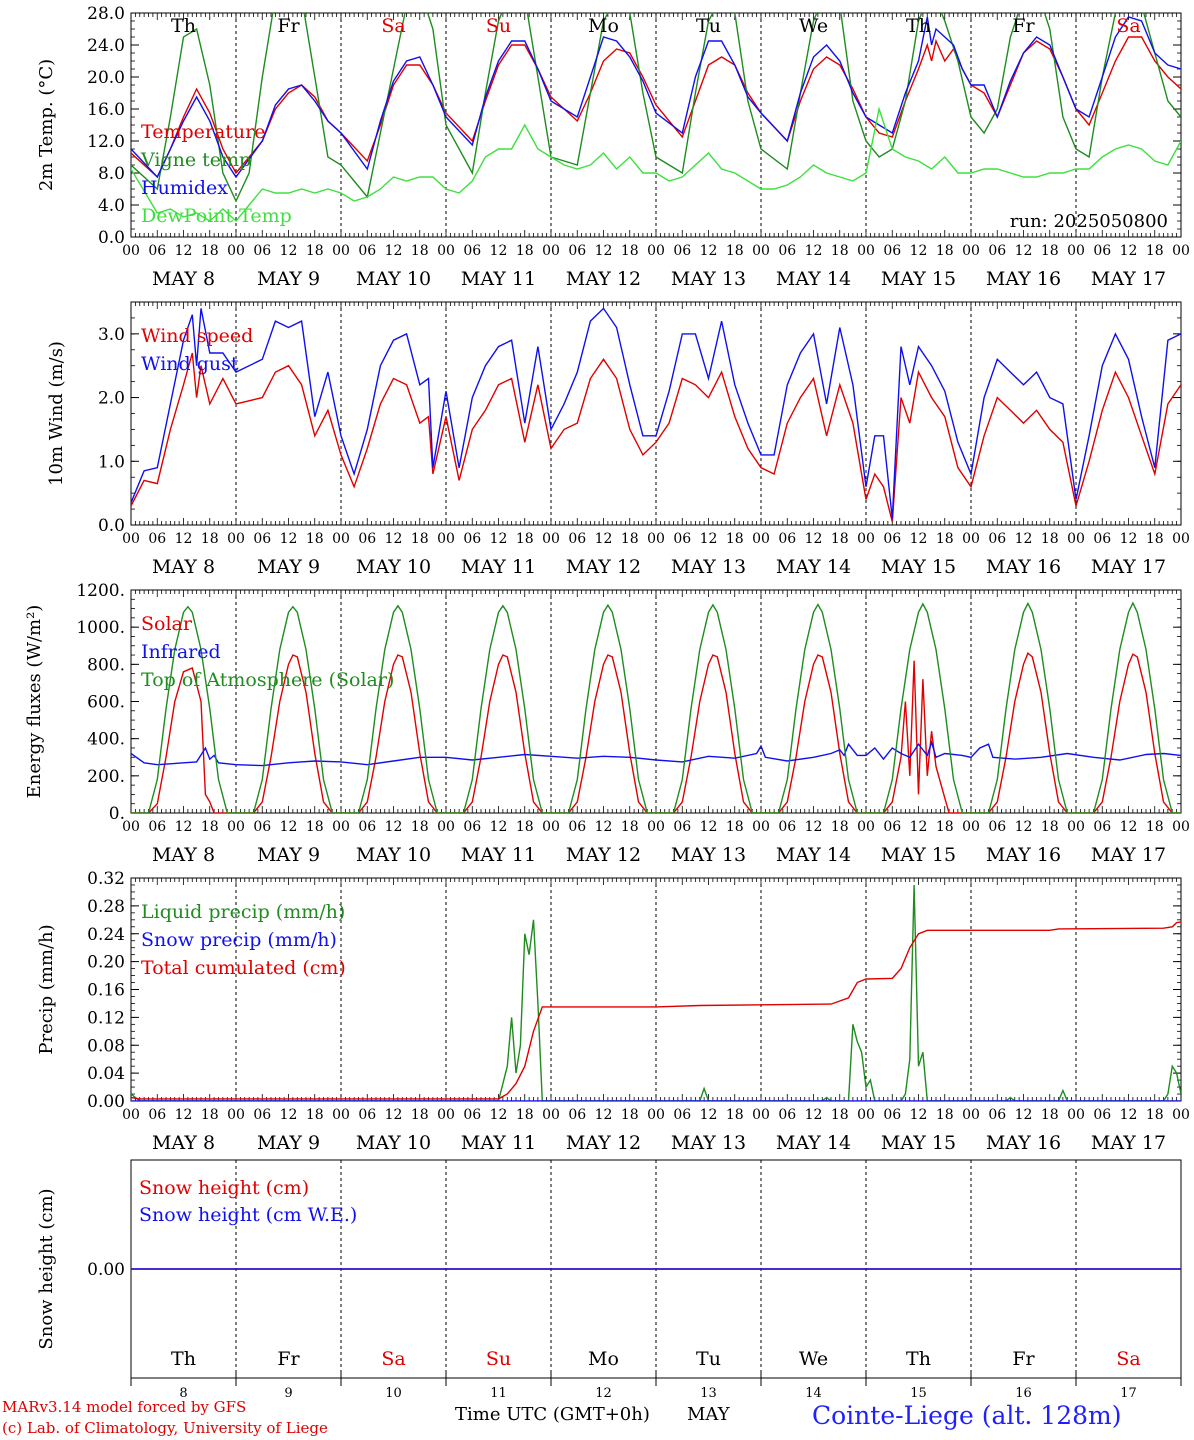 This screenshot has height=1440, width=1194. I want to click on x-date-label: MAY 9, so click(288, 279).